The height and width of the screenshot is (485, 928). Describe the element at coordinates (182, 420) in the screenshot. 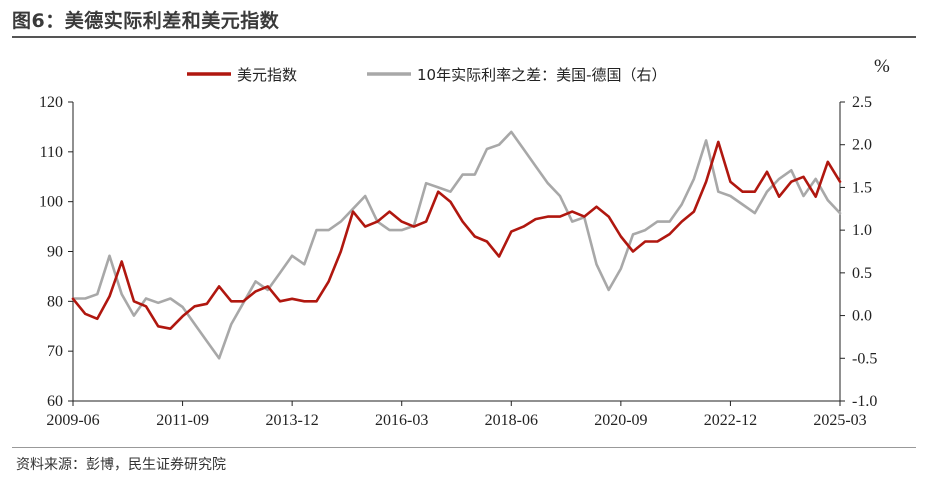

I see `x-tick-label: 2011-09` at that location.